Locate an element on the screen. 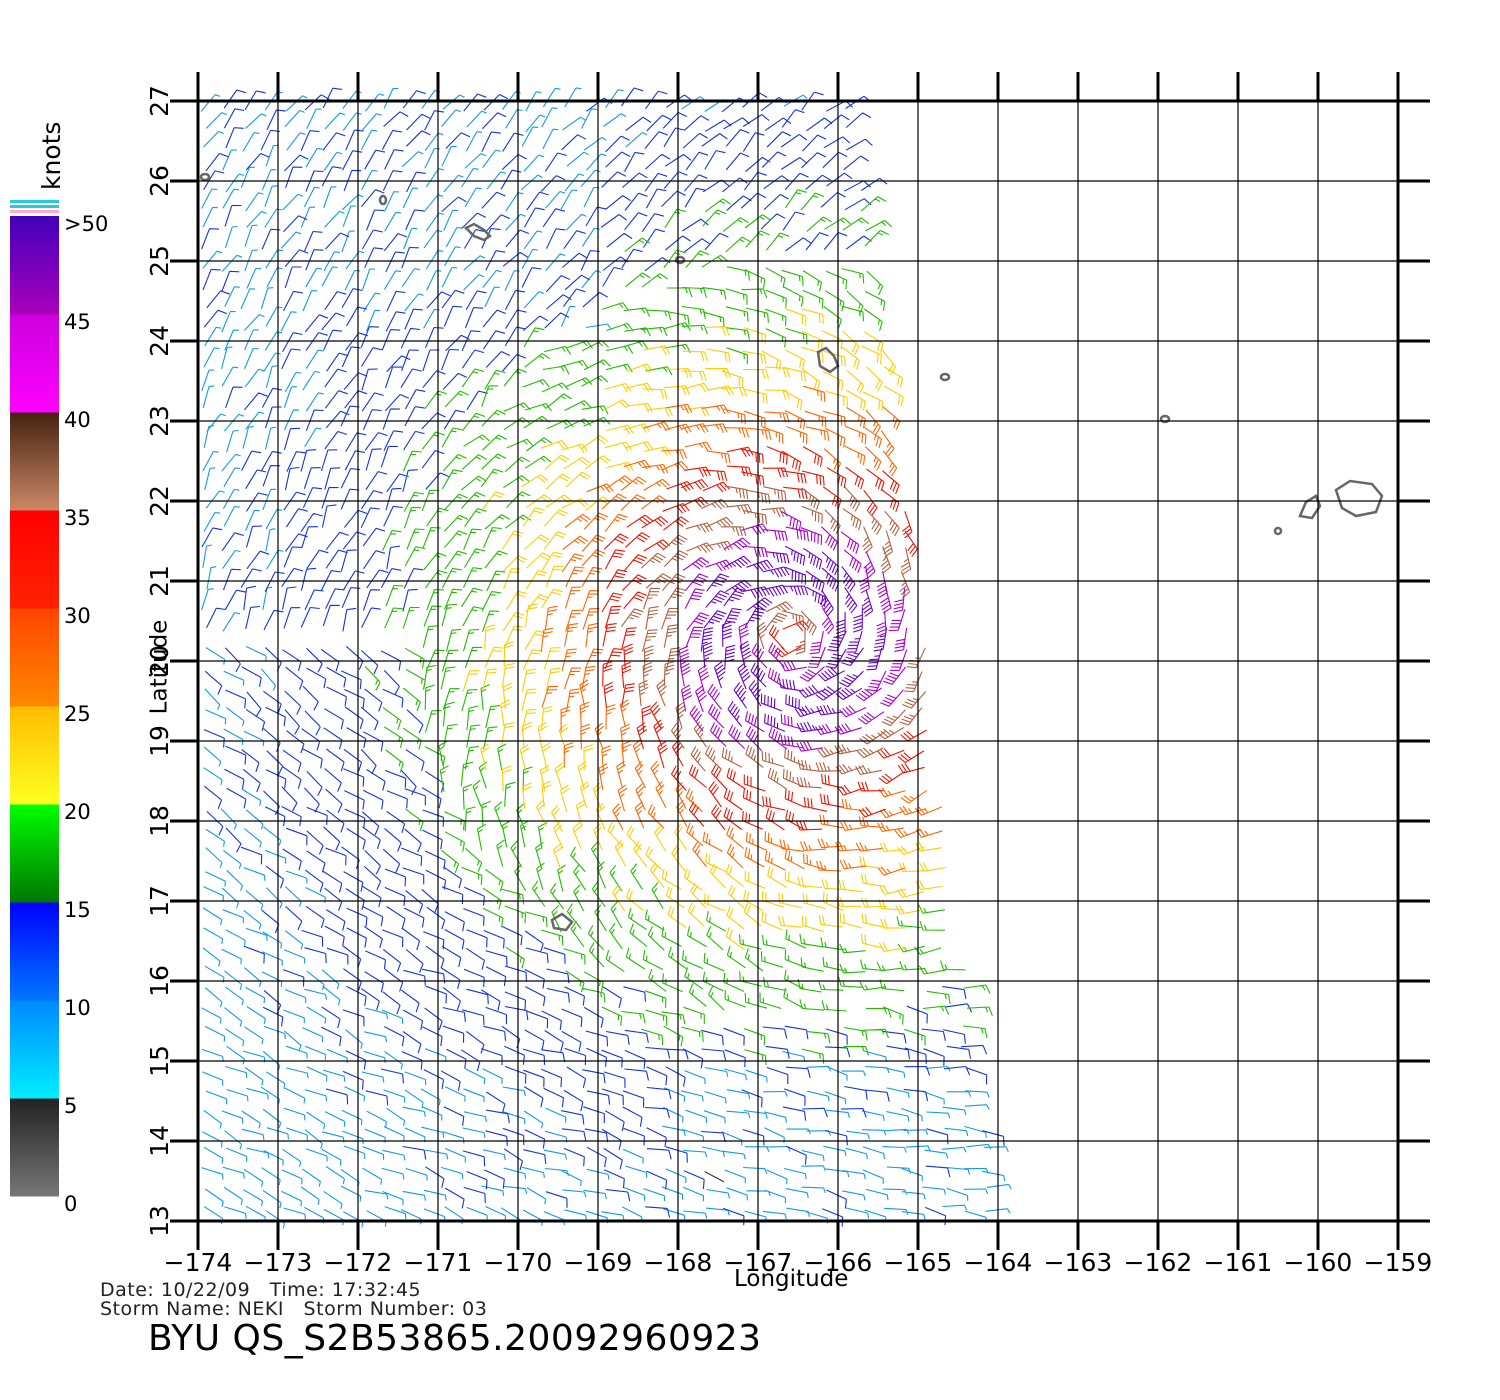 This screenshot has width=1500, height=1400. legend-label: 10 is located at coordinates (77, 1008).